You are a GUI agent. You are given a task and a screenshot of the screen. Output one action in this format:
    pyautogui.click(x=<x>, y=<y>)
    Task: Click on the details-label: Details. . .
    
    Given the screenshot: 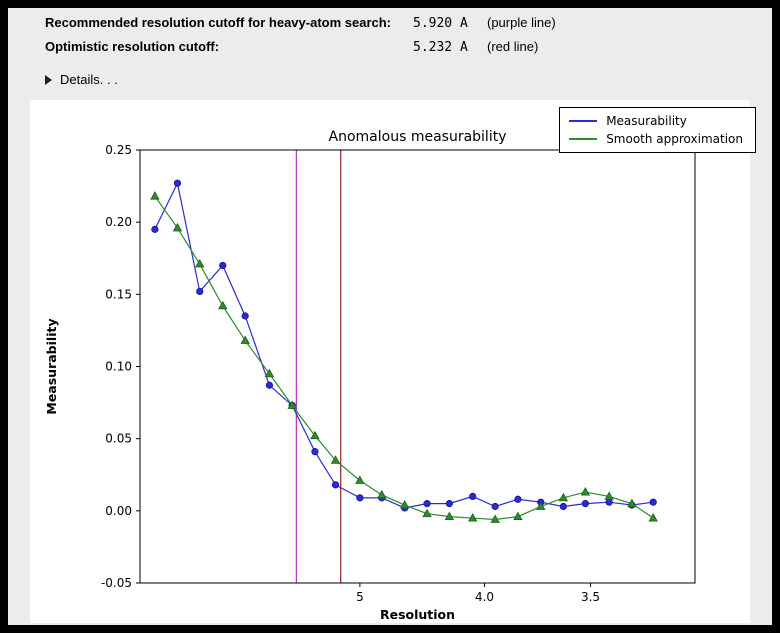 What is the action you would take?
    pyautogui.click(x=89, y=79)
    